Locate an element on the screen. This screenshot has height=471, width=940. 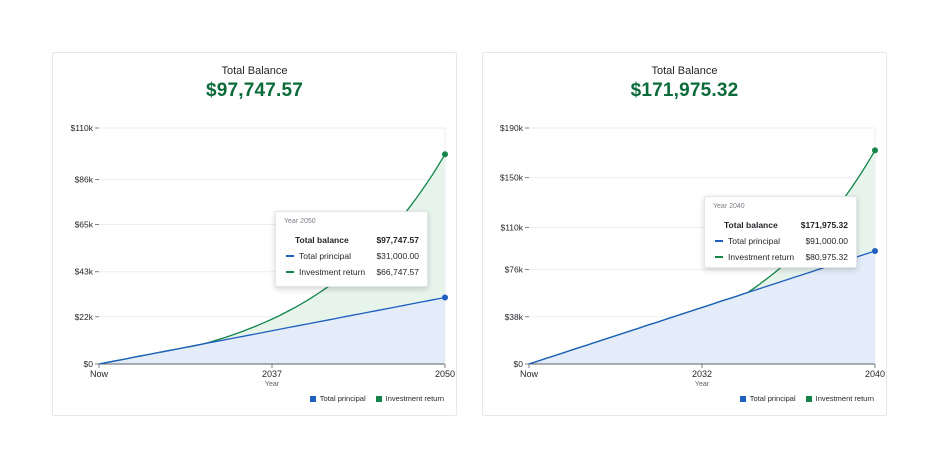
tooltip-row-total-principal: Total principal $31,000.00 is located at coordinates (351, 256).